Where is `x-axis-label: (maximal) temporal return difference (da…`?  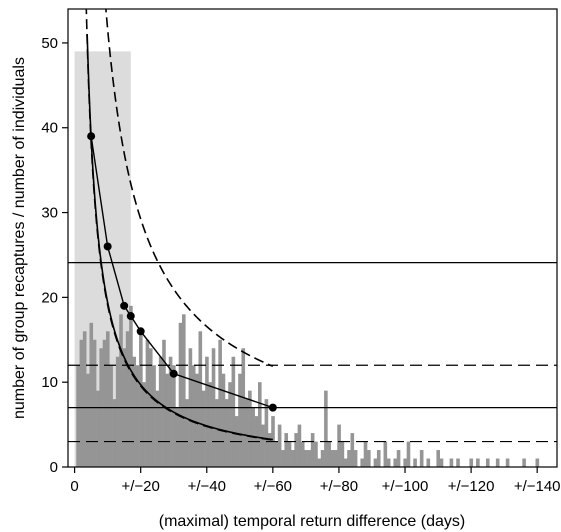 x-axis-label: (maximal) temporal return difference (da… is located at coordinates (312, 521).